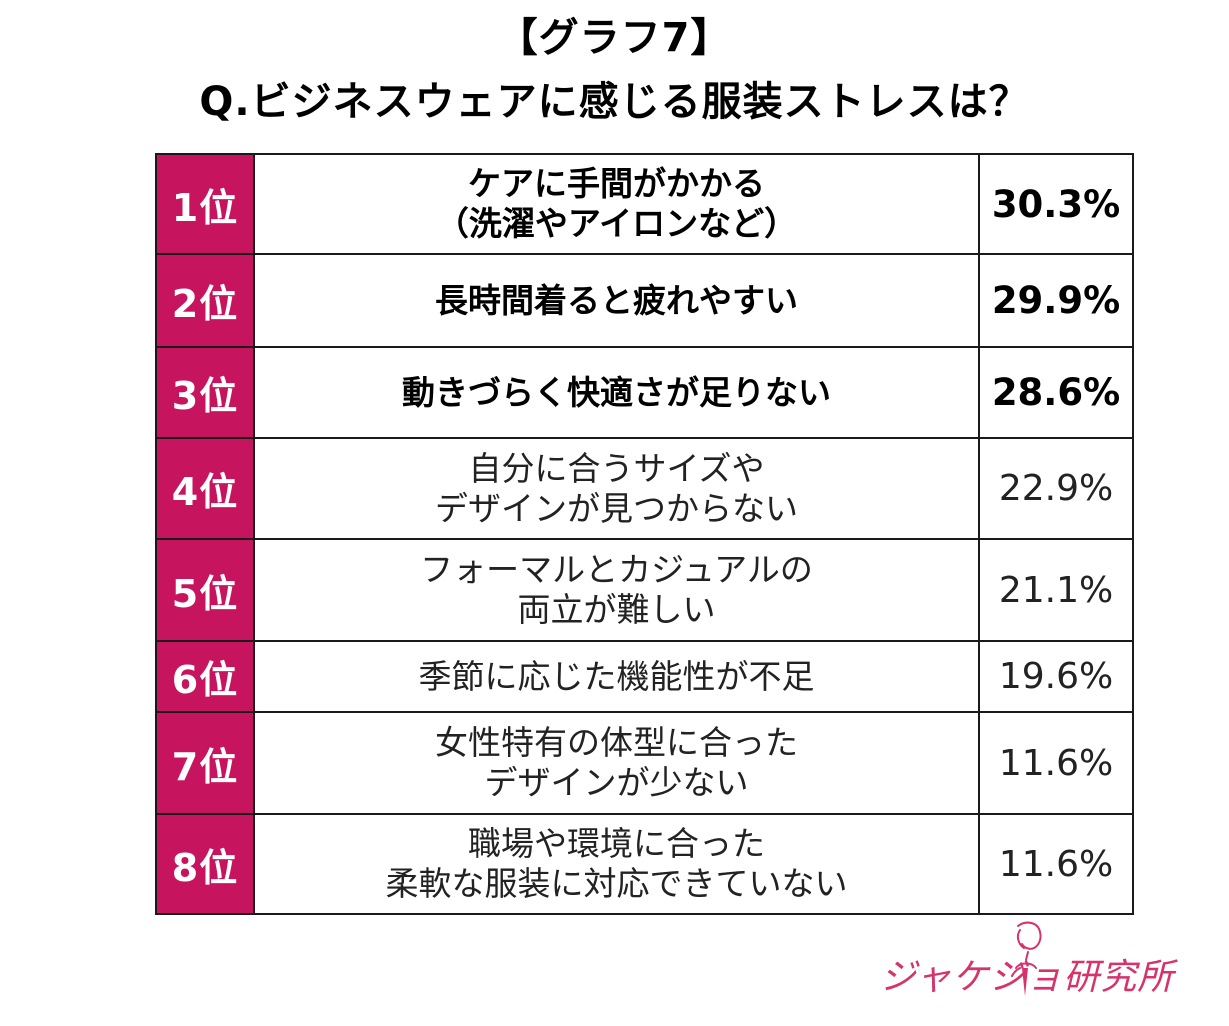  I want to click on item-label: ケアに手間がかかる （洗濯やアイロンなど）, so click(616, 204).